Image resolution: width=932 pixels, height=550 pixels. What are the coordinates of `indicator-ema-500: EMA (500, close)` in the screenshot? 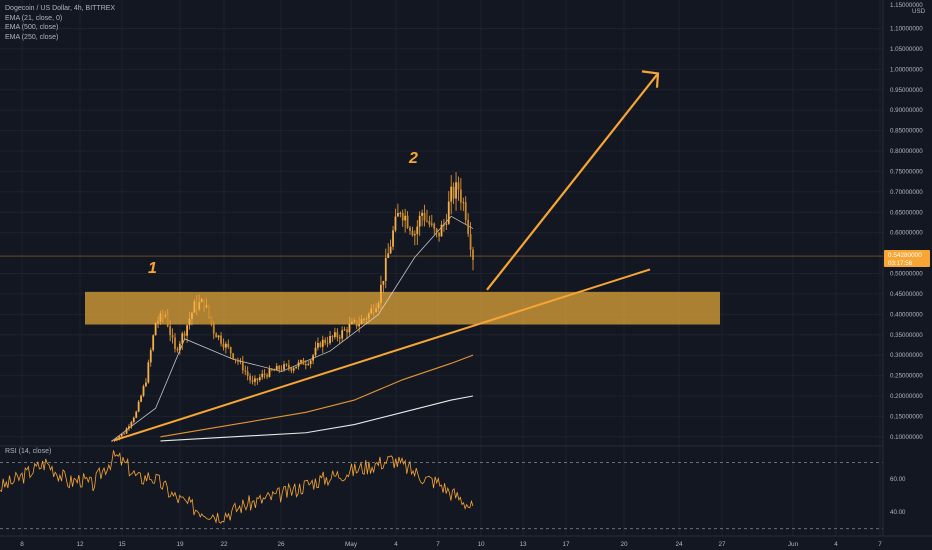 It's located at (32, 28).